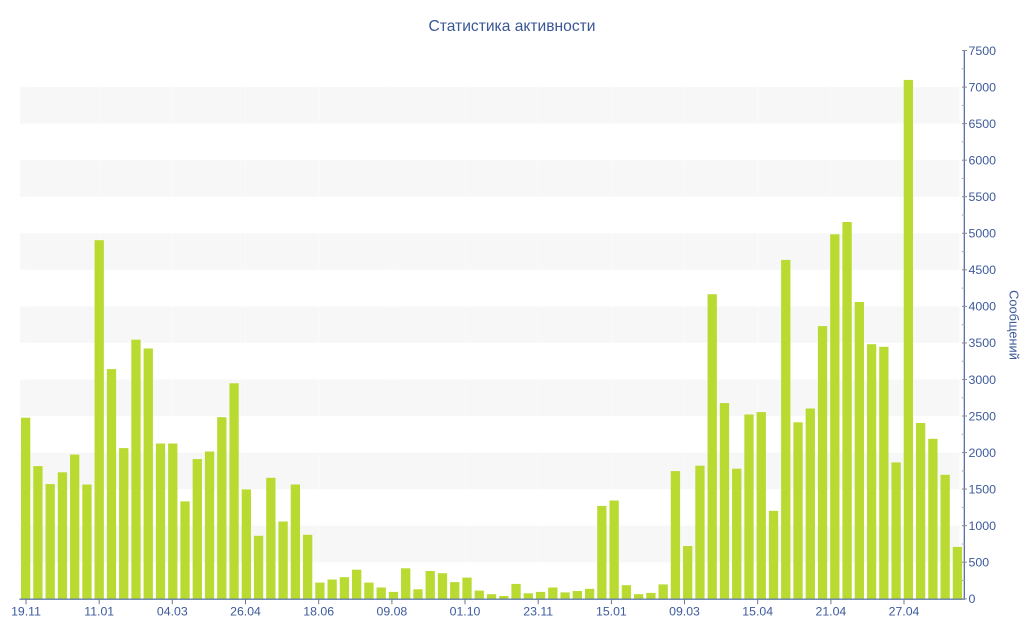 The height and width of the screenshot is (640, 1024). Describe the element at coordinates (611, 611) in the screenshot. I see `svg-text: 15.01` at that location.